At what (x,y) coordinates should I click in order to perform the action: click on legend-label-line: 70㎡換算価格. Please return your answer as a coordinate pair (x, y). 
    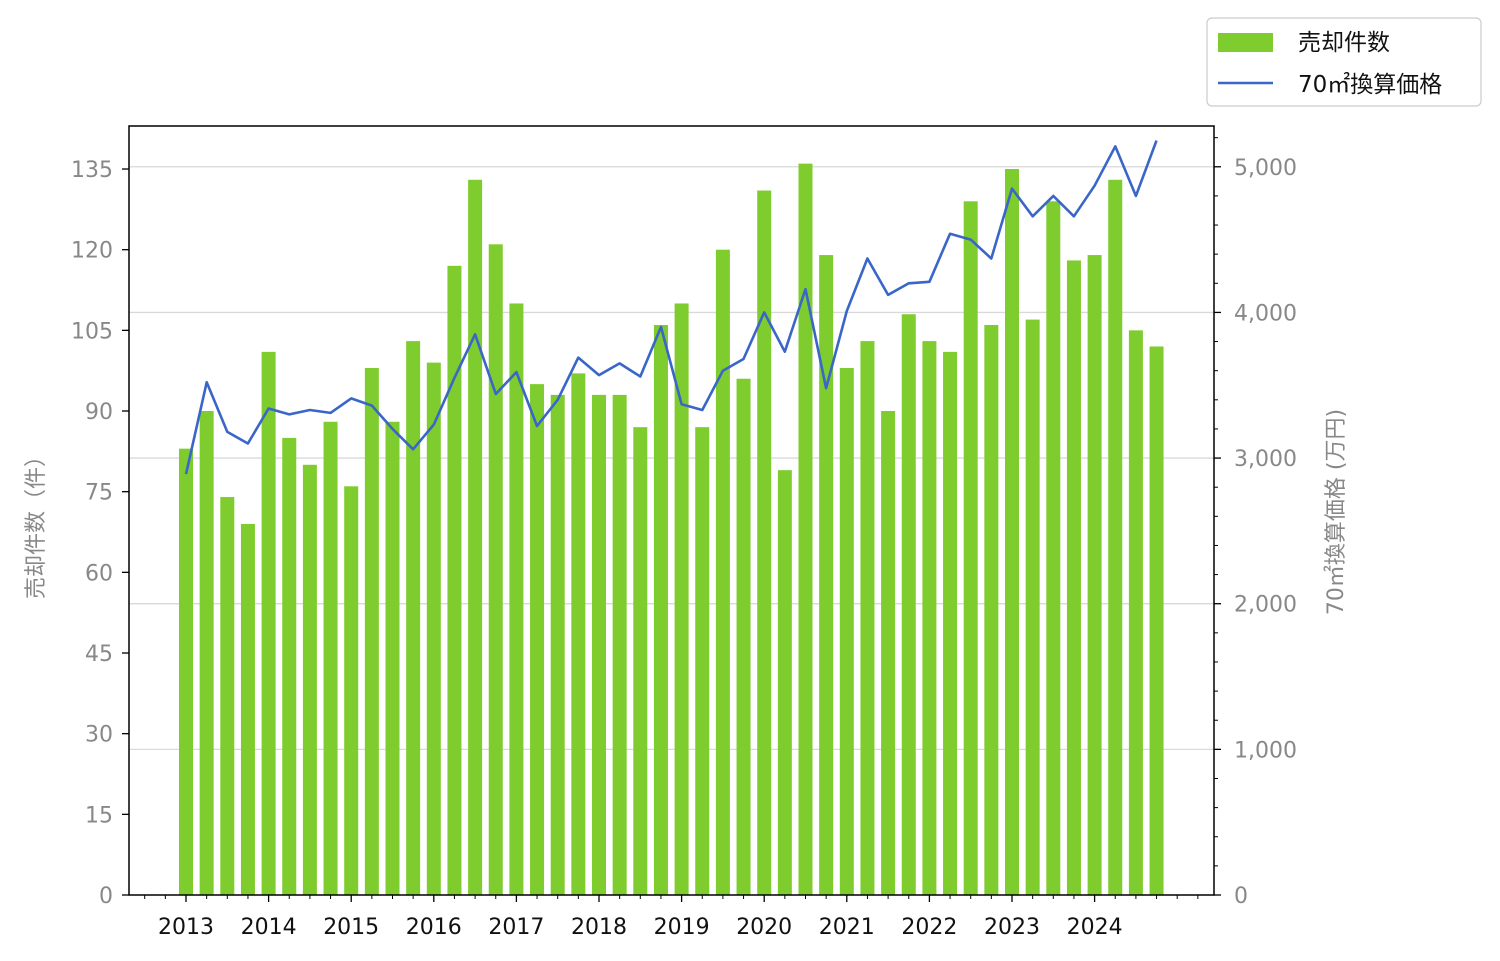
    Looking at the image, I should click on (1370, 85).